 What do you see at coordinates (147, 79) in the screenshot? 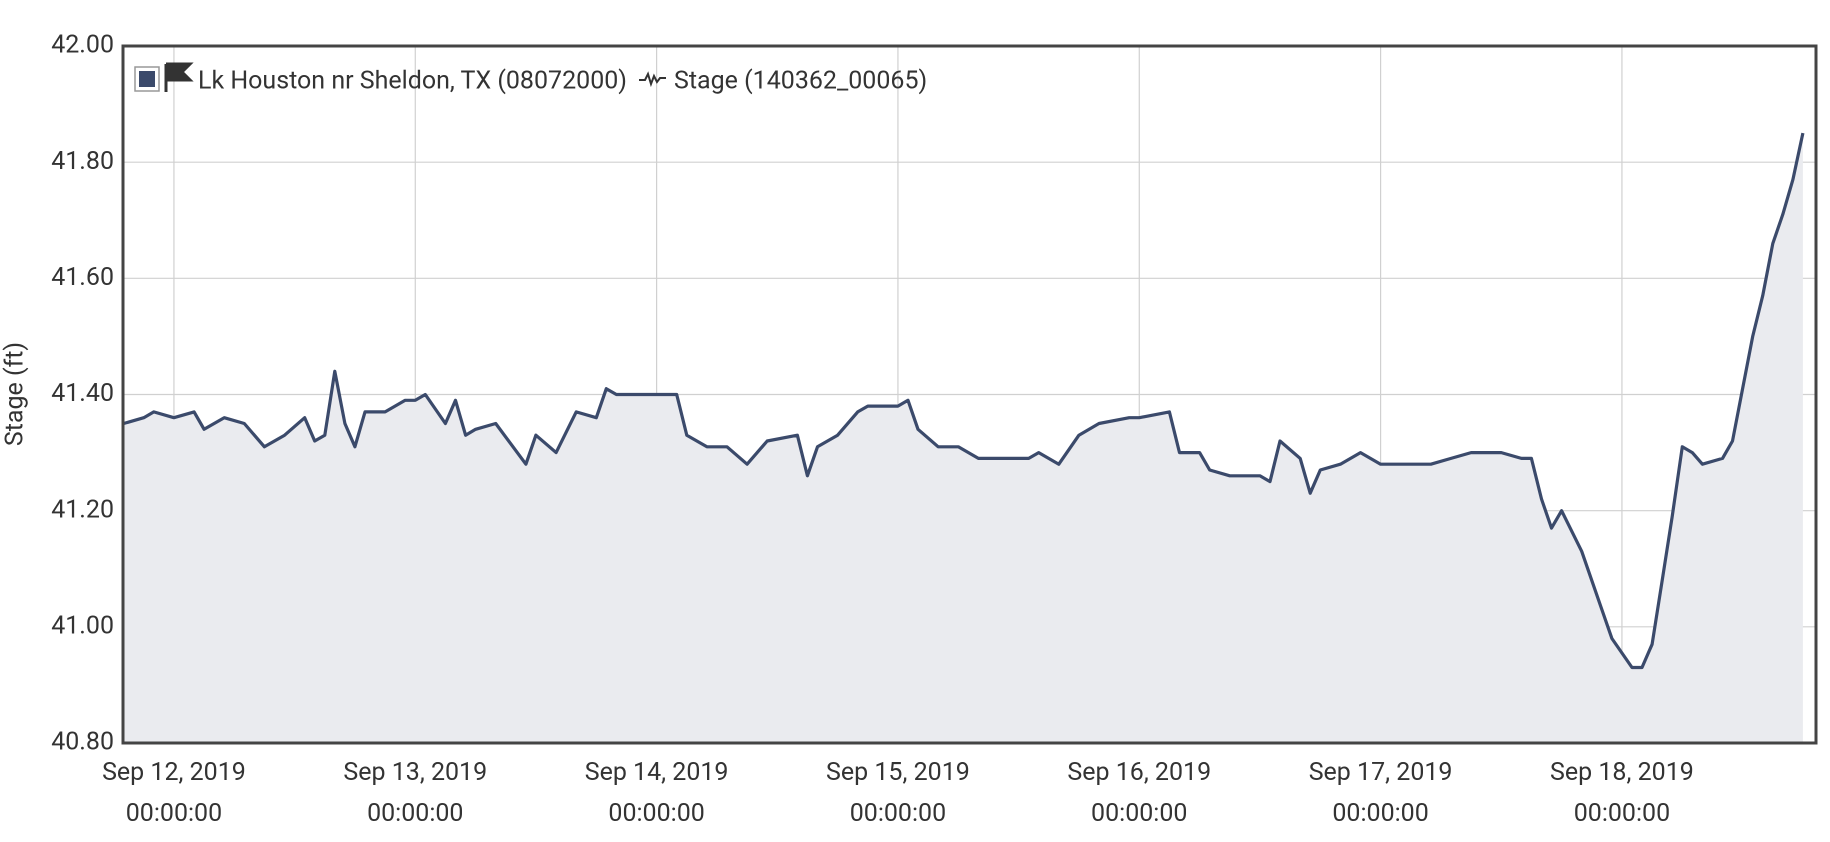
I see `legend-swatch` at bounding box center [147, 79].